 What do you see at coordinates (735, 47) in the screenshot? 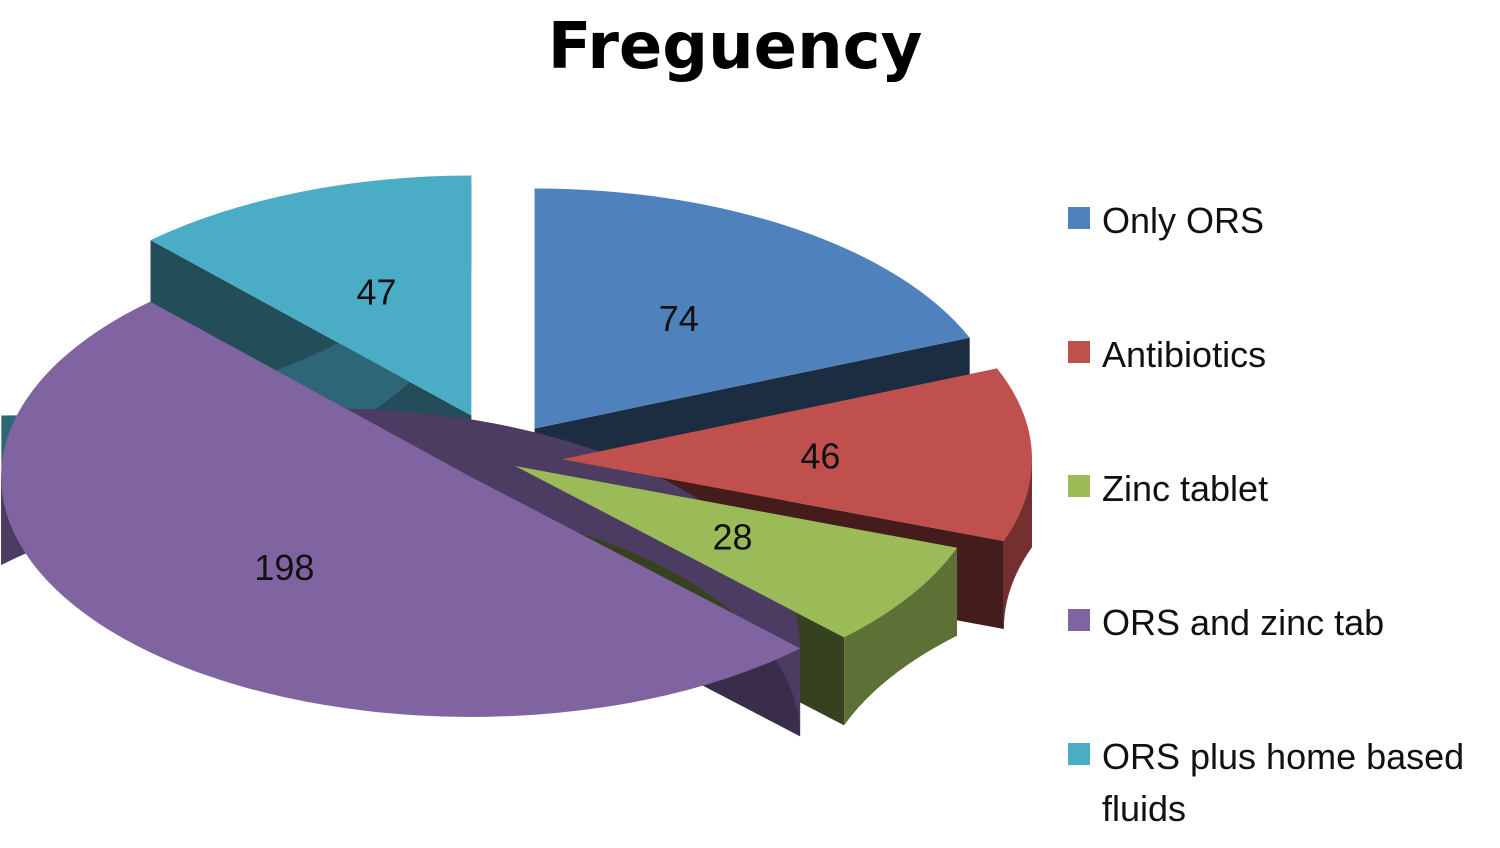
I see `chart-title: Freguency` at bounding box center [735, 47].